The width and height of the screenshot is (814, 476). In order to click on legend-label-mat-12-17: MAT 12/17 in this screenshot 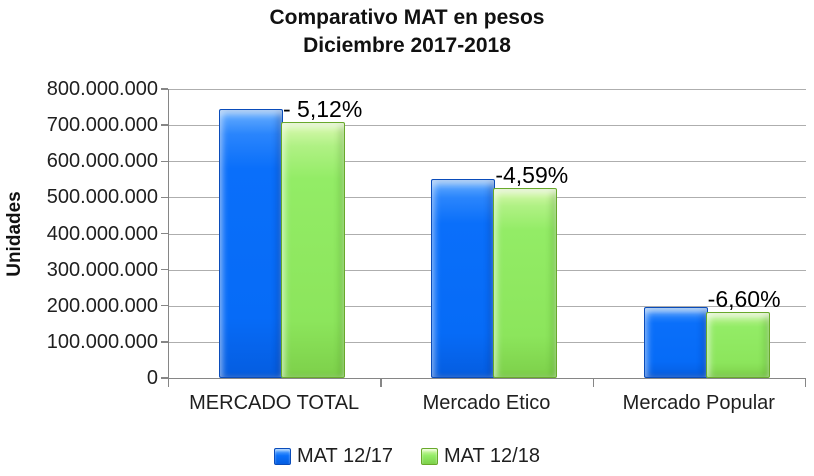, I will do `click(345, 456)`.